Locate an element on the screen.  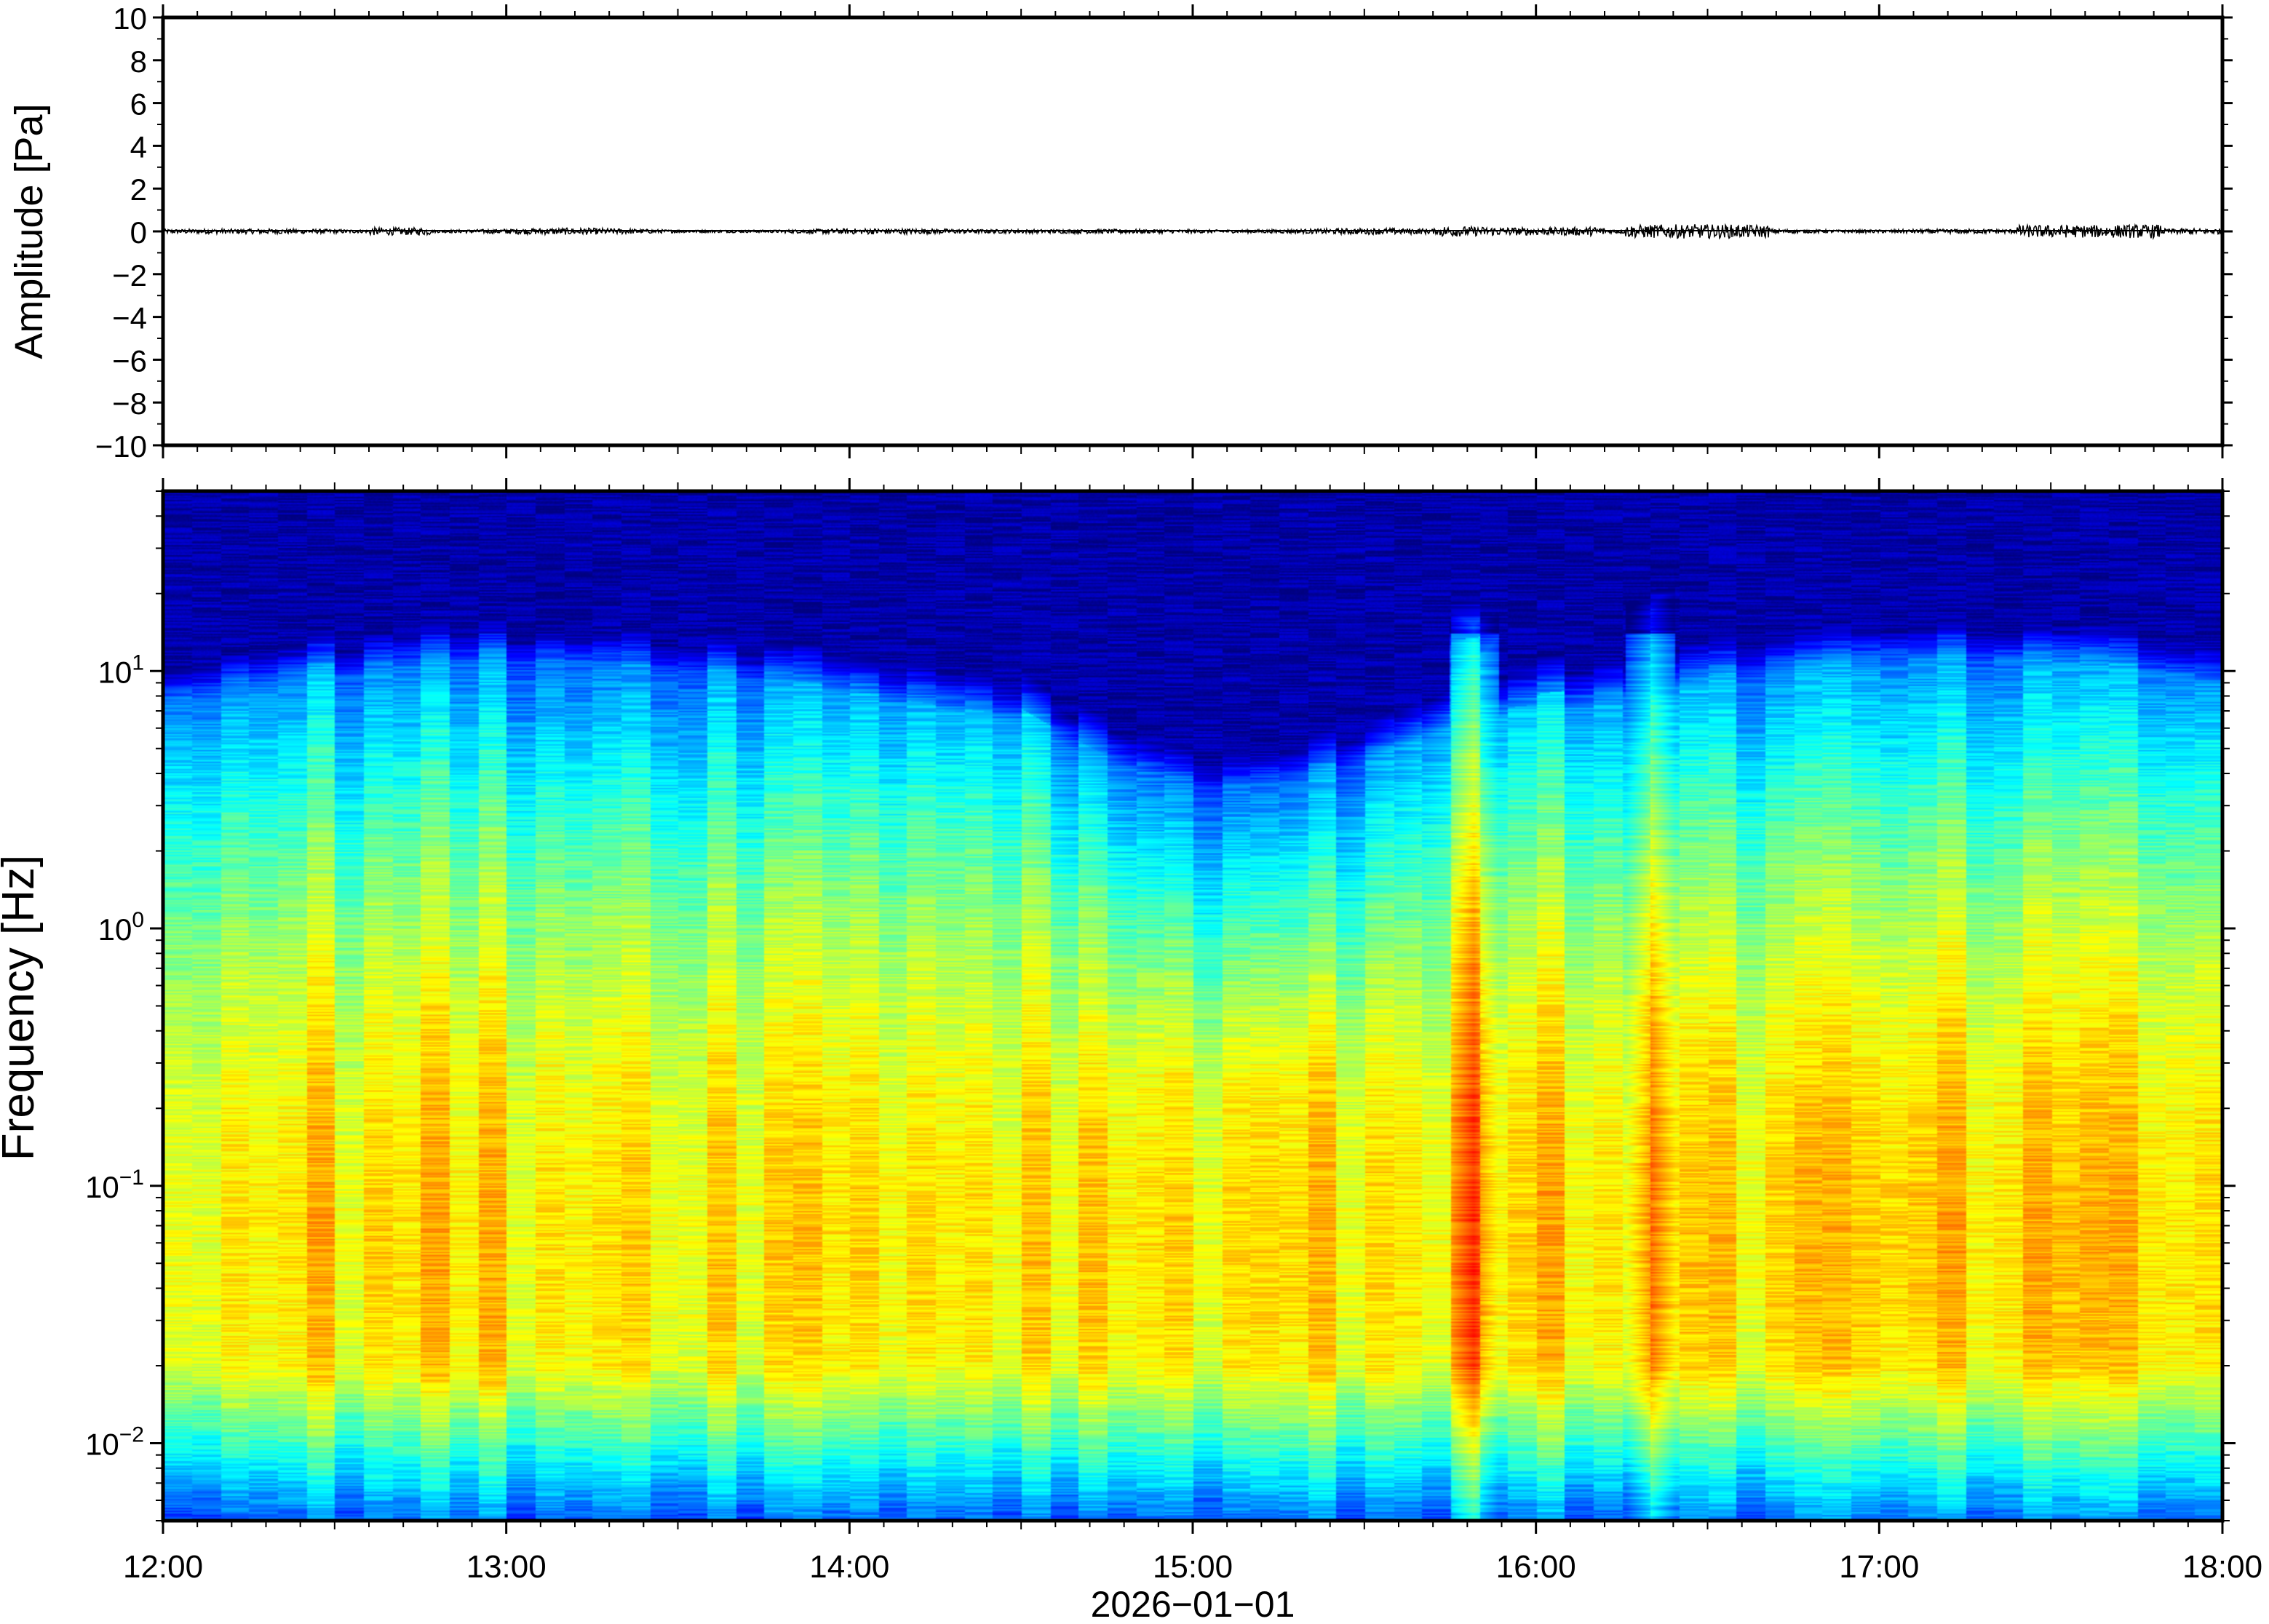
spectrogram-x-tick-labels: 12:00 13:00 14:00 15:00 16:00 17:00 18:00 is located at coordinates (1192, 1567).